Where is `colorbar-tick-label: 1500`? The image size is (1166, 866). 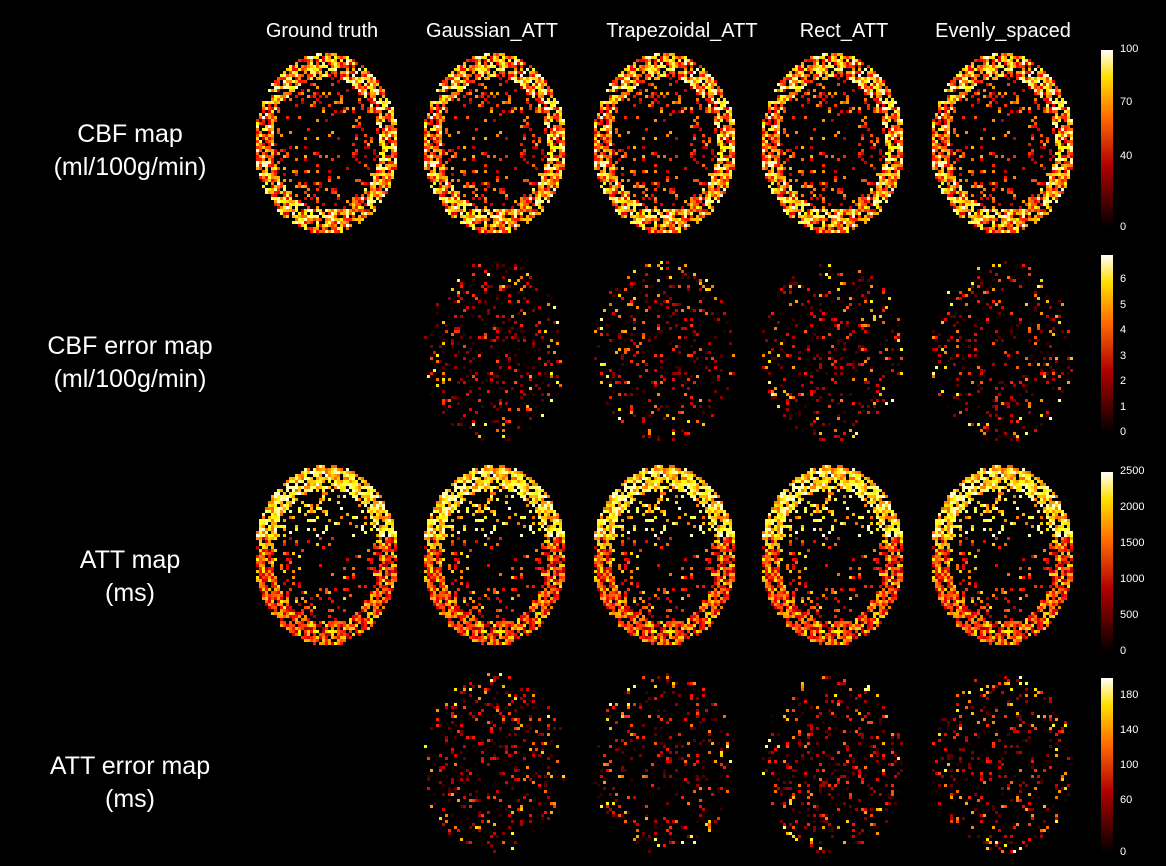 colorbar-tick-label: 1500 is located at coordinates (1132, 543).